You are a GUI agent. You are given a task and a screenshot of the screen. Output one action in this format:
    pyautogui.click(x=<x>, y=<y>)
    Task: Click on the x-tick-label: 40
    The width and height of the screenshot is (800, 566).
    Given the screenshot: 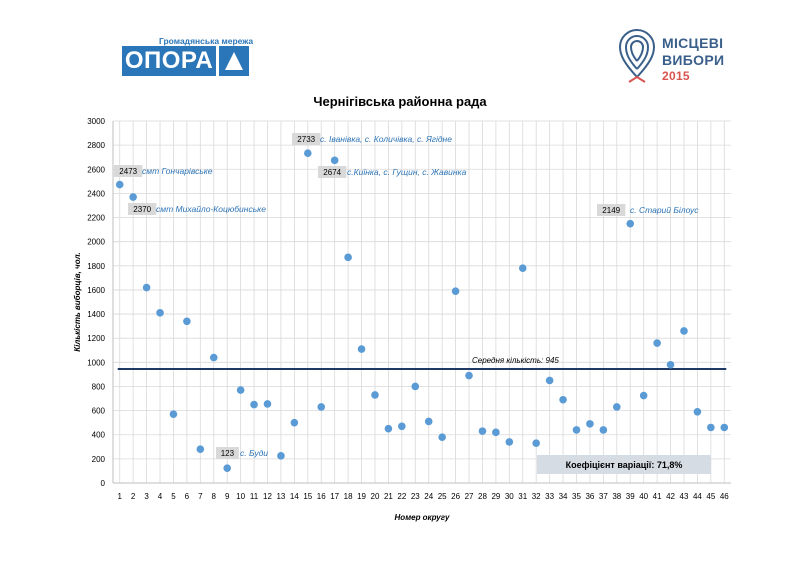 What is the action you would take?
    pyautogui.click(x=643, y=496)
    